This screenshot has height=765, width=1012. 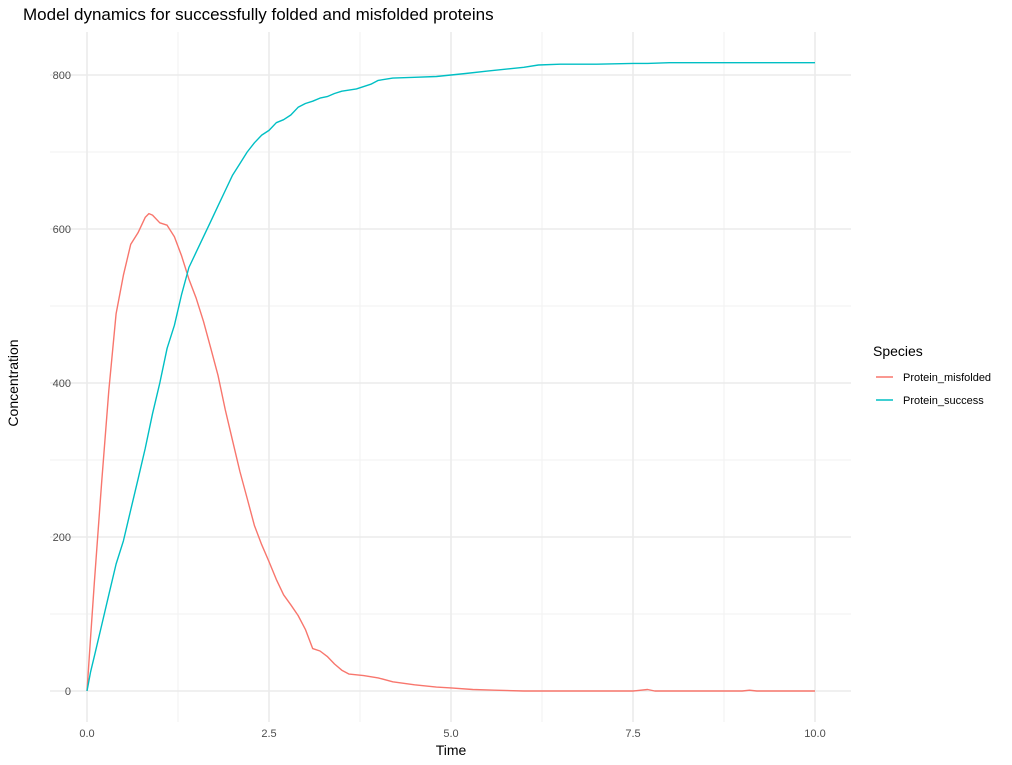 I want to click on y-tick-label: 600, so click(x=62, y=230).